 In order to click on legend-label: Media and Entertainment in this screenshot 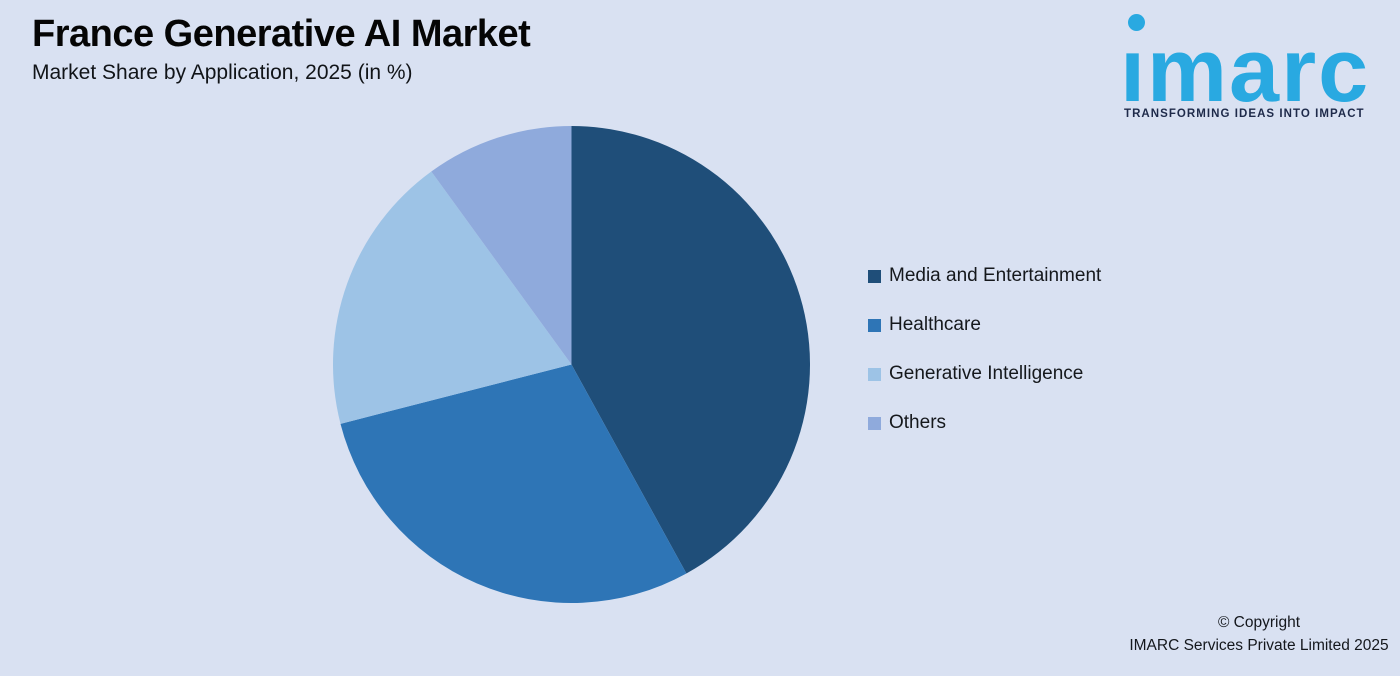, I will do `click(995, 275)`.